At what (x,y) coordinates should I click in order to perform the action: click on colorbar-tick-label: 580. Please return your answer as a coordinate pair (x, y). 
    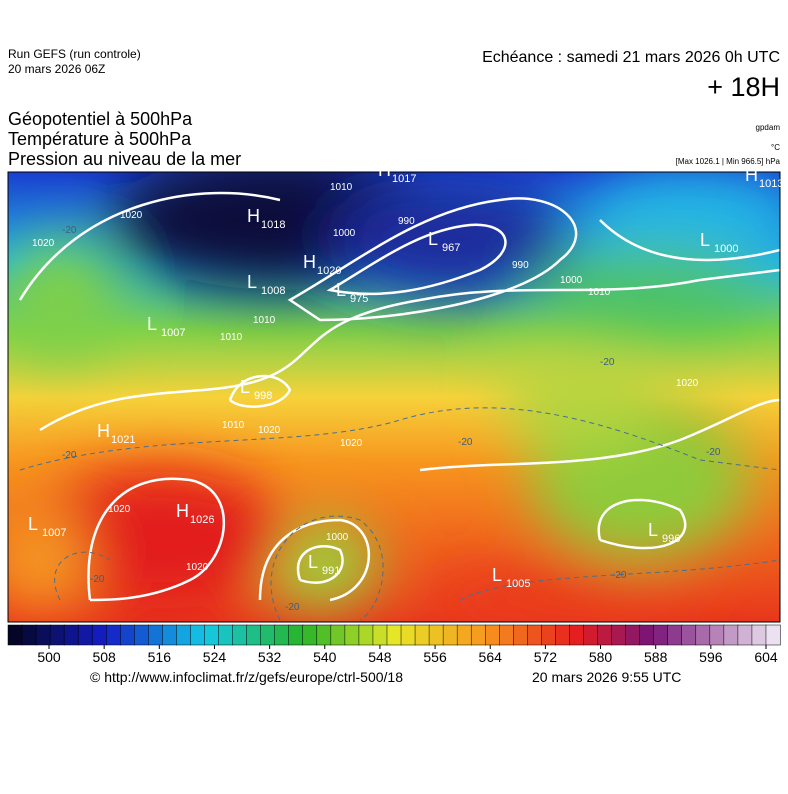
    Looking at the image, I should click on (601, 657).